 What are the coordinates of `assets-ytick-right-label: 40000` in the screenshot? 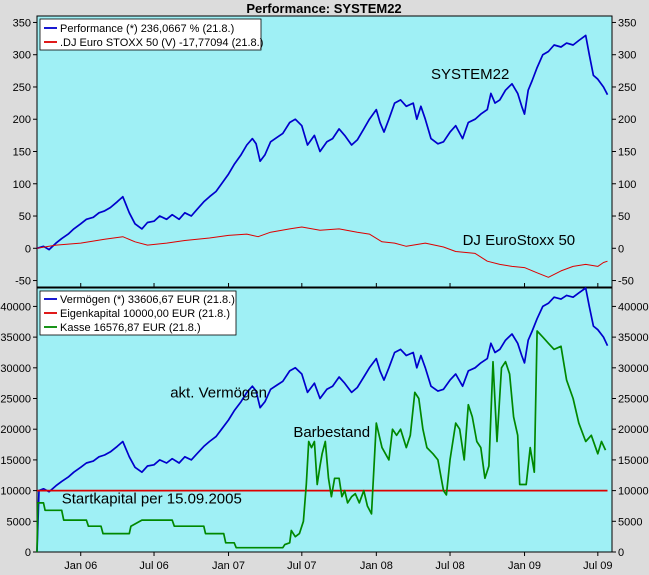 It's located at (633, 307).